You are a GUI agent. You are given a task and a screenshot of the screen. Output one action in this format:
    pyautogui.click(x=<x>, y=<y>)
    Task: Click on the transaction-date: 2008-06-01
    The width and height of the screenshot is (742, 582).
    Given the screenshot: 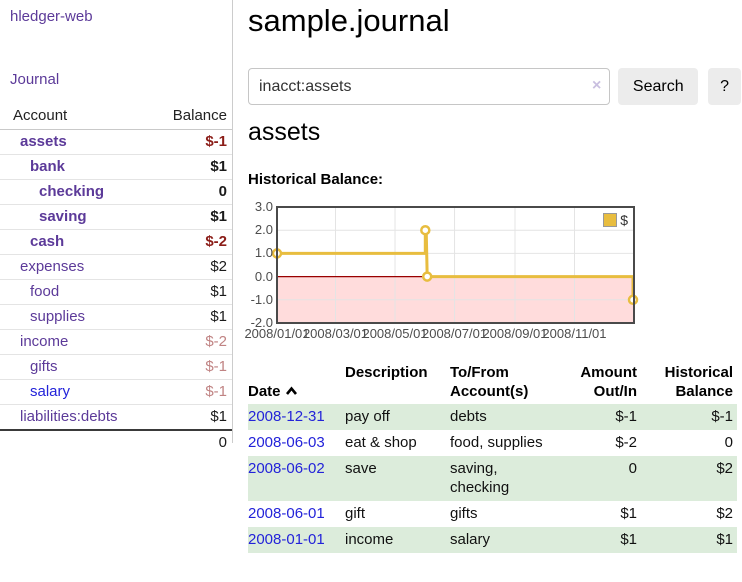 What is the action you would take?
    pyautogui.click(x=296, y=514)
    